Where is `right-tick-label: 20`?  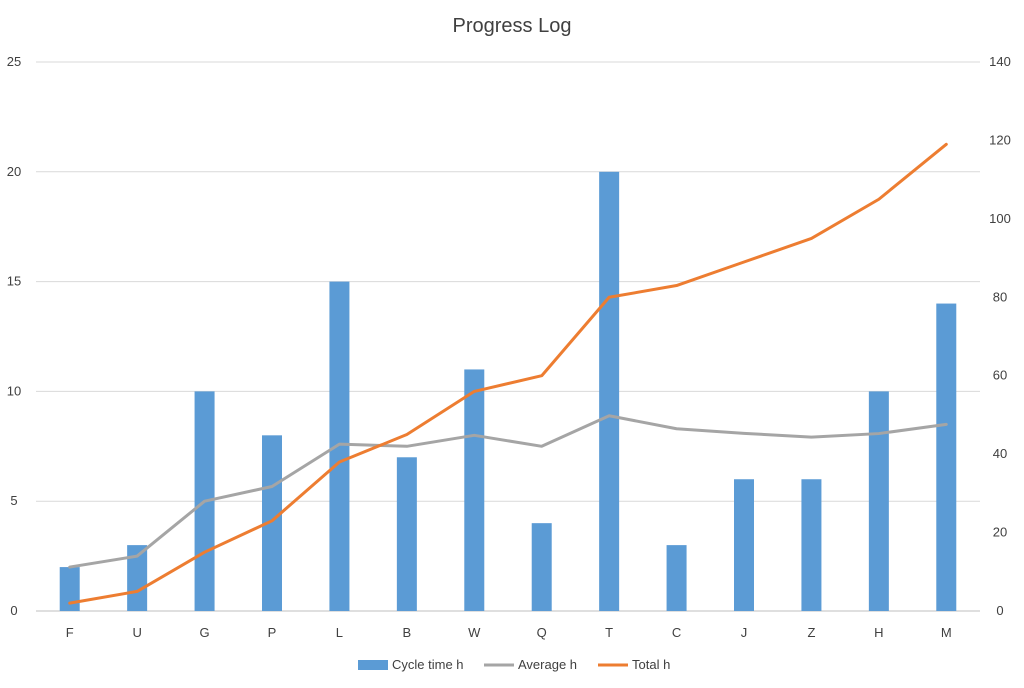
right-tick-label: 20 is located at coordinates (1000, 532).